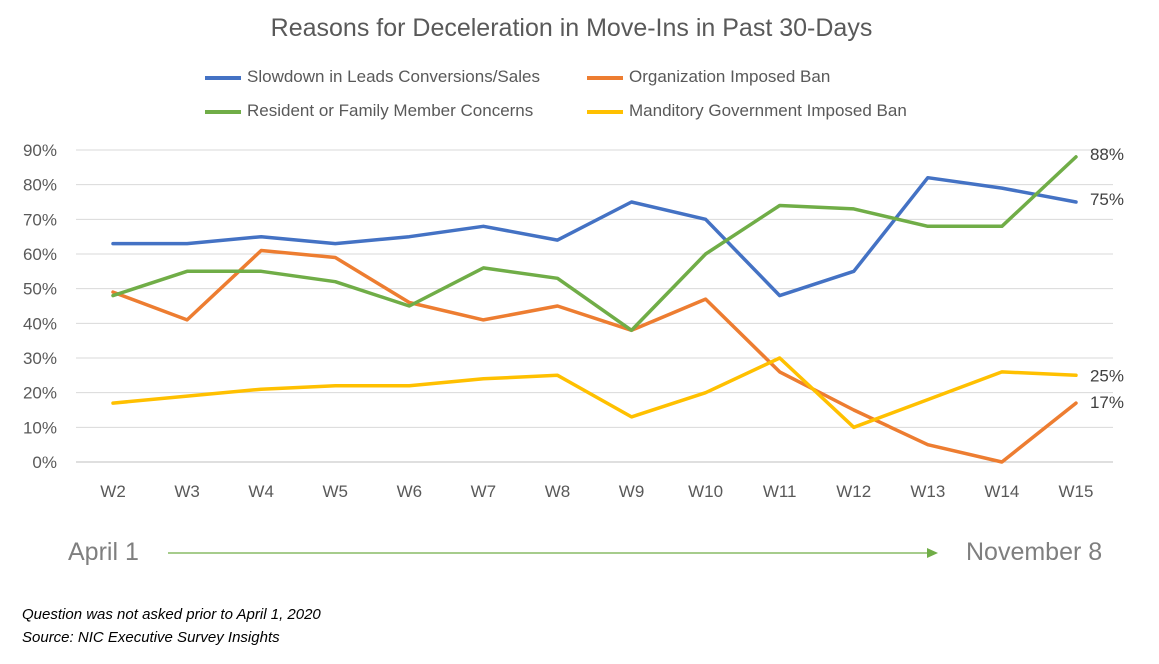 This screenshot has height=664, width=1159. I want to click on x-tick-label: W6, so click(410, 491).